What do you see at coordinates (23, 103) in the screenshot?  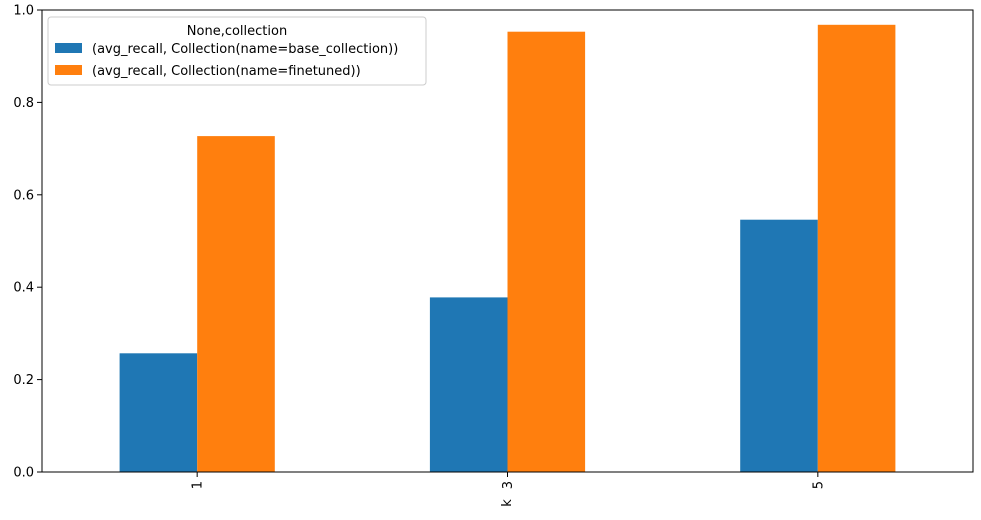 I see `y-tick-label: 0.8` at bounding box center [23, 103].